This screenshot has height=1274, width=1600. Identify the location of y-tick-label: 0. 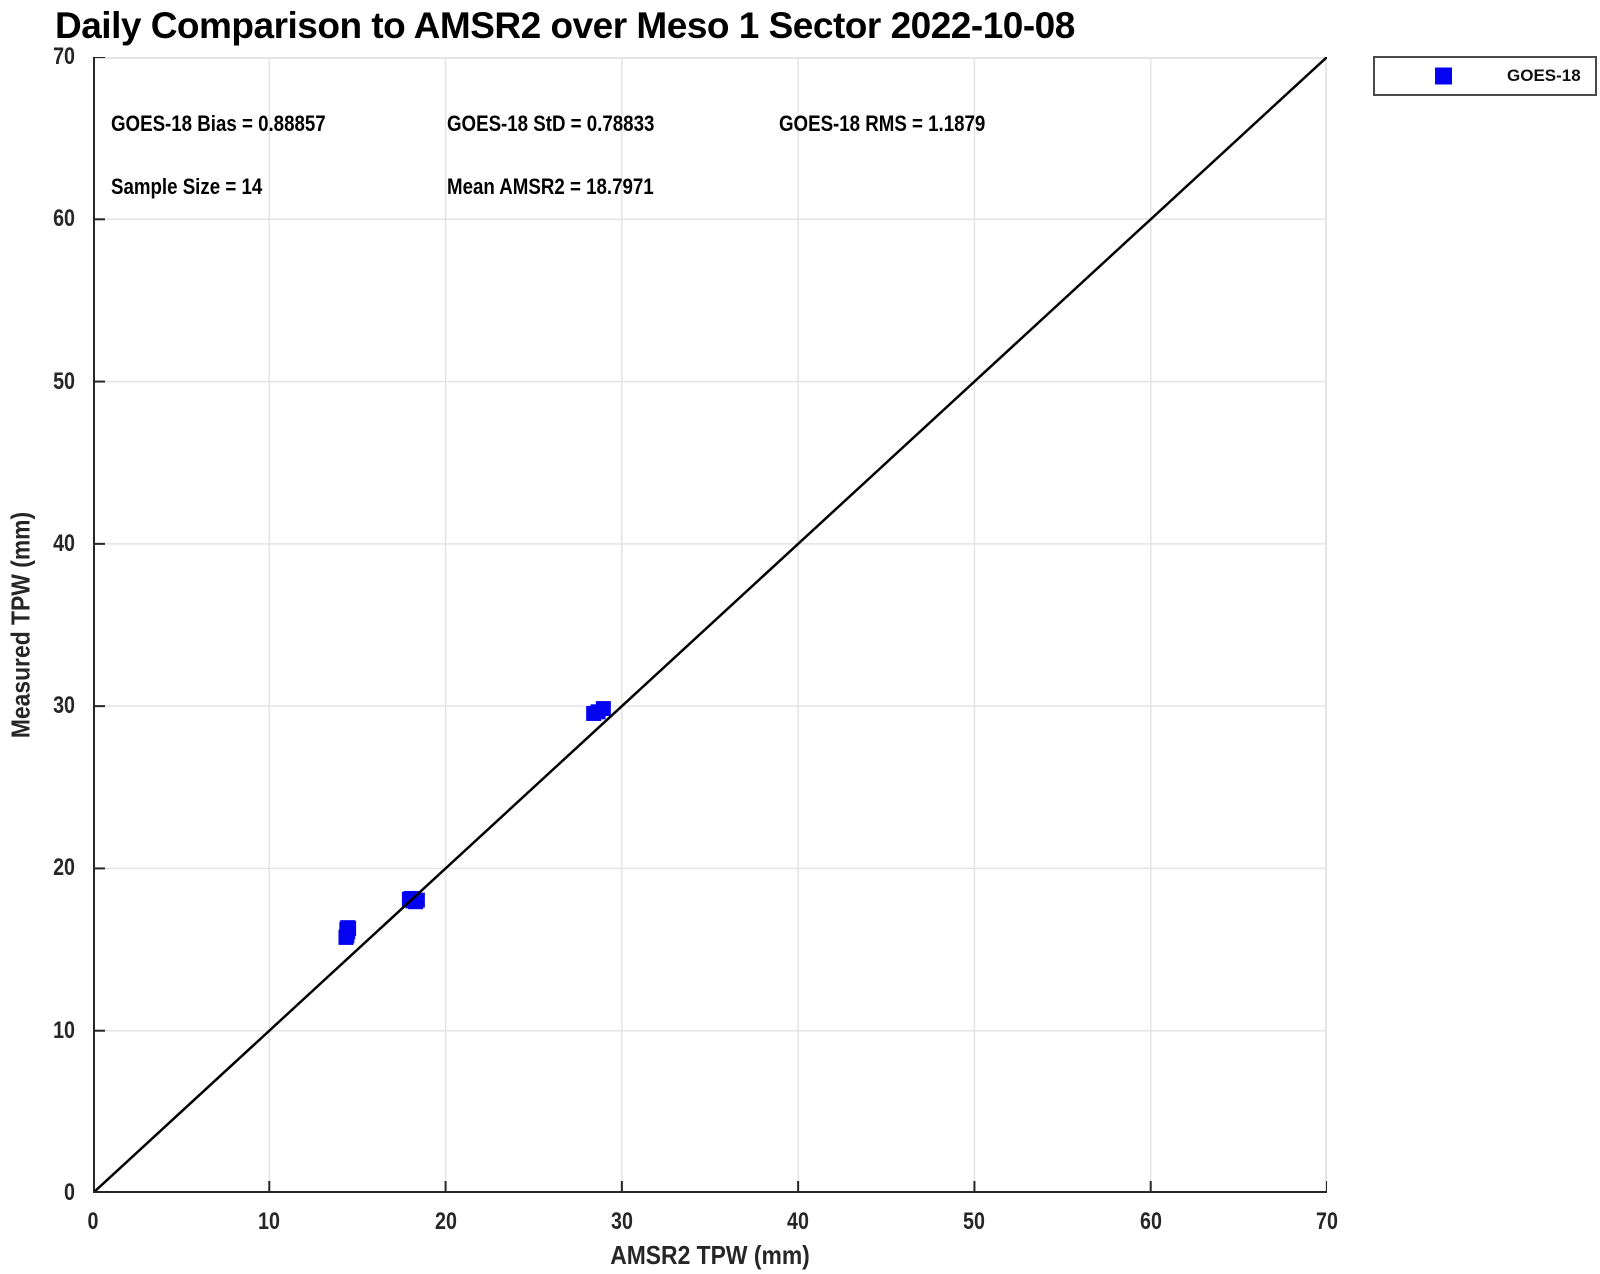
(69, 1192).